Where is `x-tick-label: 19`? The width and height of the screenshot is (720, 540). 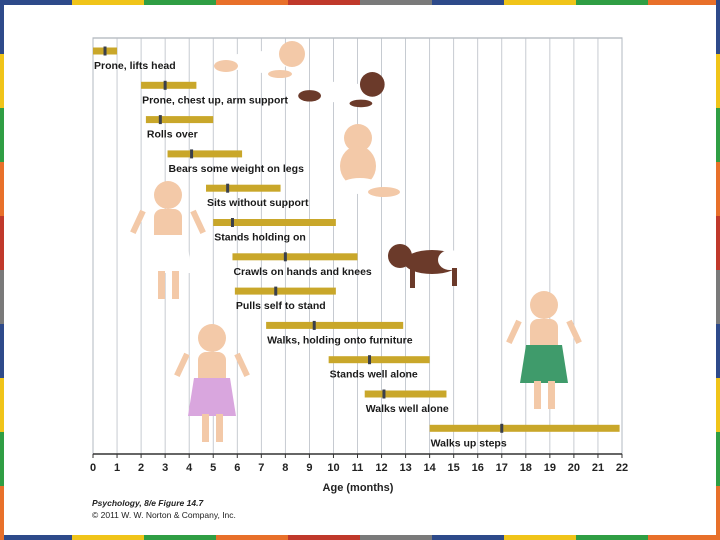 x-tick-label: 19 is located at coordinates (550, 468).